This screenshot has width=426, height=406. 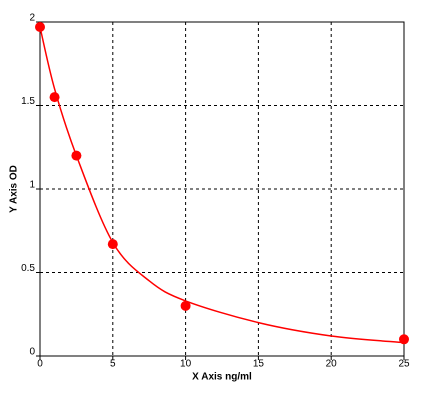 What do you see at coordinates (259, 364) in the screenshot?
I see `x-tick-label: 15` at bounding box center [259, 364].